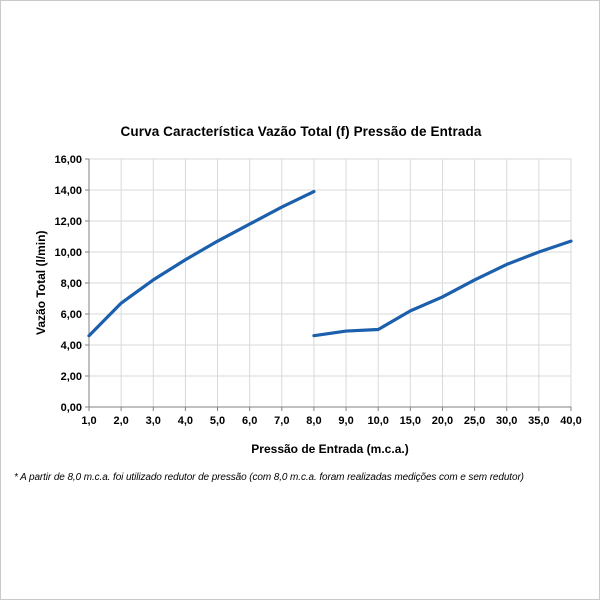 This screenshot has height=600, width=600. I want to click on x-tick-label: 8,0, so click(313, 421).